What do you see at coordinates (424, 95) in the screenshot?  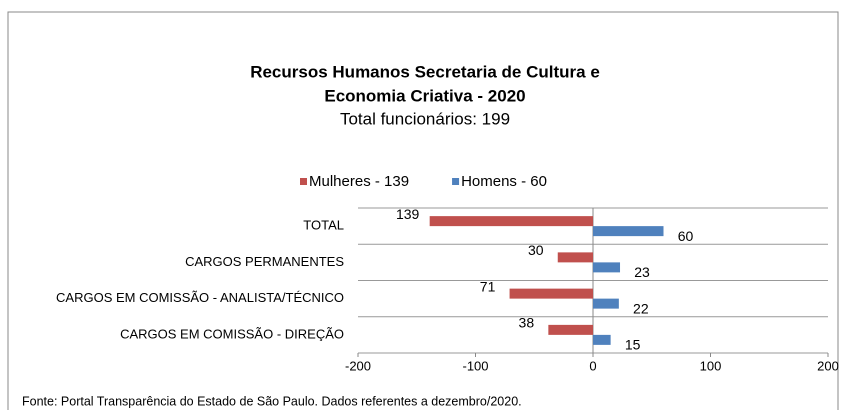 I see `chart-title: Economia Criativa - 2020` at bounding box center [424, 95].